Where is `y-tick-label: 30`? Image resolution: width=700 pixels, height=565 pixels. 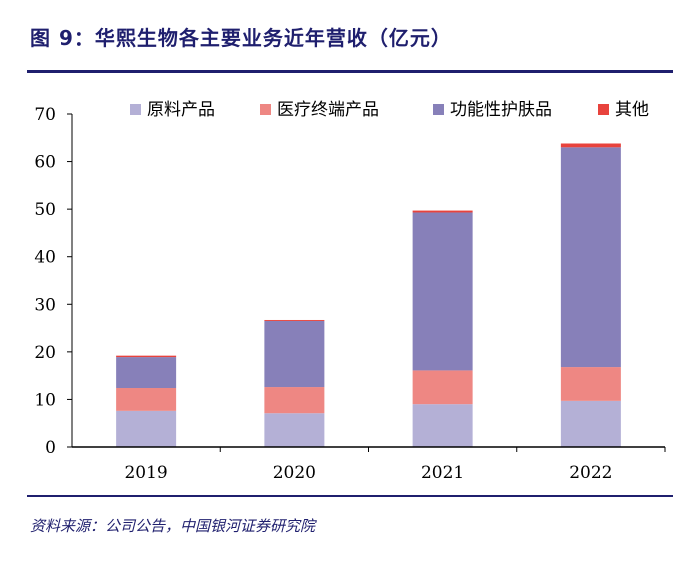 y-tick-label: 30 is located at coordinates (45, 305).